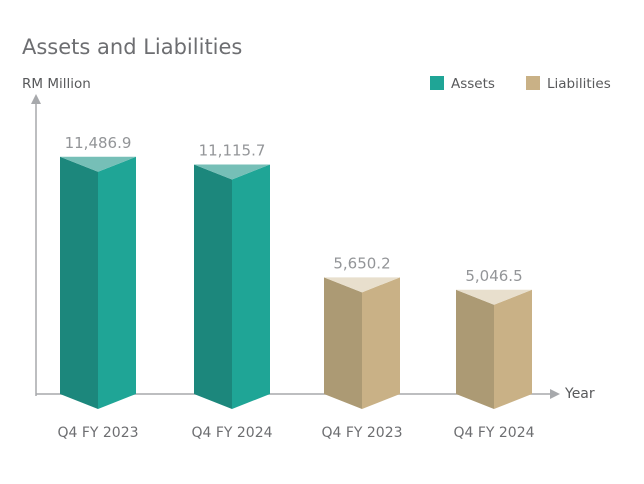 This screenshot has width=644, height=484. Describe the element at coordinates (579, 84) in the screenshot. I see `legend-label-liabilities: Liabilities` at that location.